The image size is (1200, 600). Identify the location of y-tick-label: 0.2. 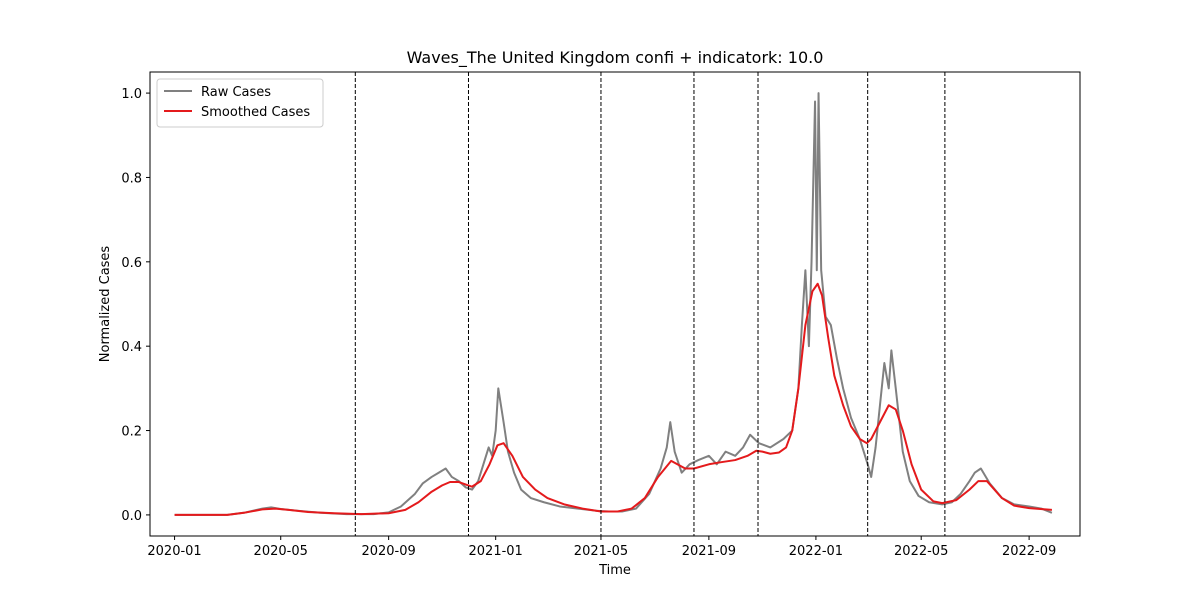
(131, 432).